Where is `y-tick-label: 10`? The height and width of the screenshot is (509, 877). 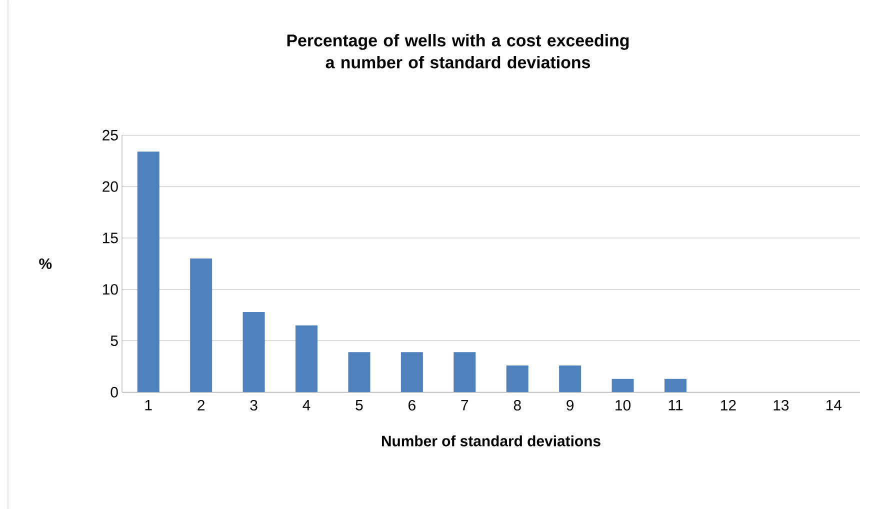
y-tick-label: 10 is located at coordinates (110, 289).